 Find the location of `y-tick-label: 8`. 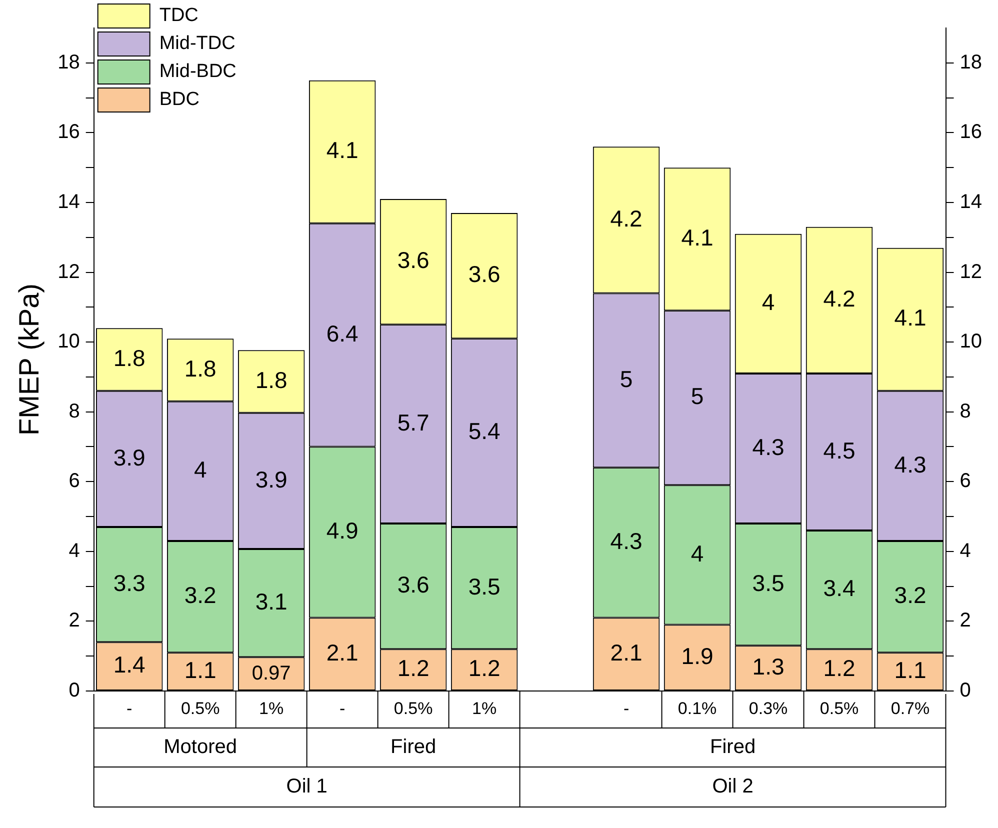

y-tick-label: 8 is located at coordinates (74, 411).